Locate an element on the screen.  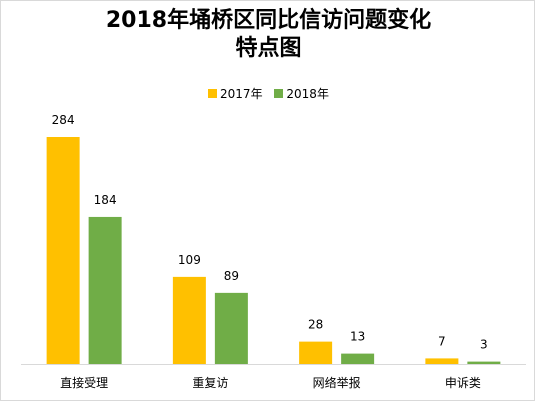
data-label-2017-2: 28 is located at coordinates (315, 325).